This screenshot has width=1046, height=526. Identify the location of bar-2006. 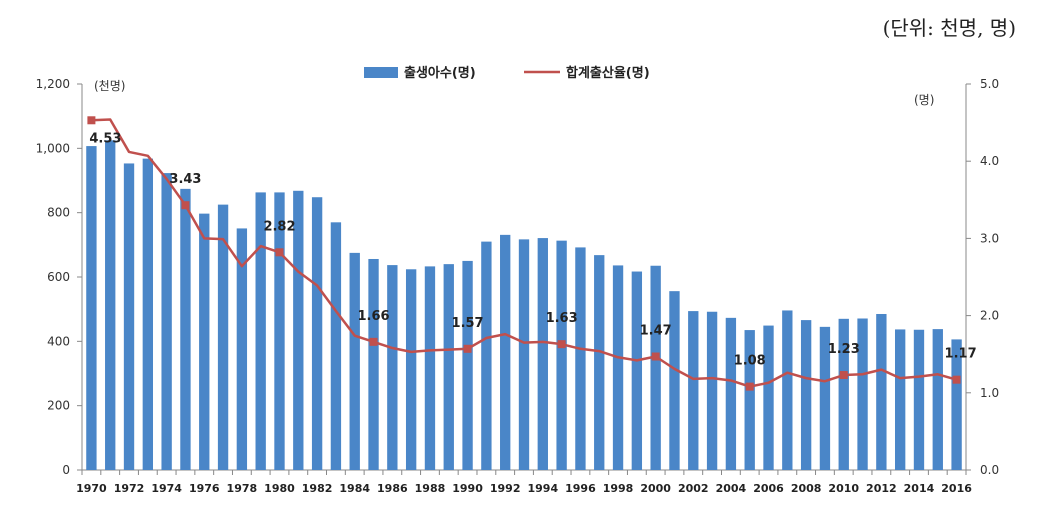
(768, 397).